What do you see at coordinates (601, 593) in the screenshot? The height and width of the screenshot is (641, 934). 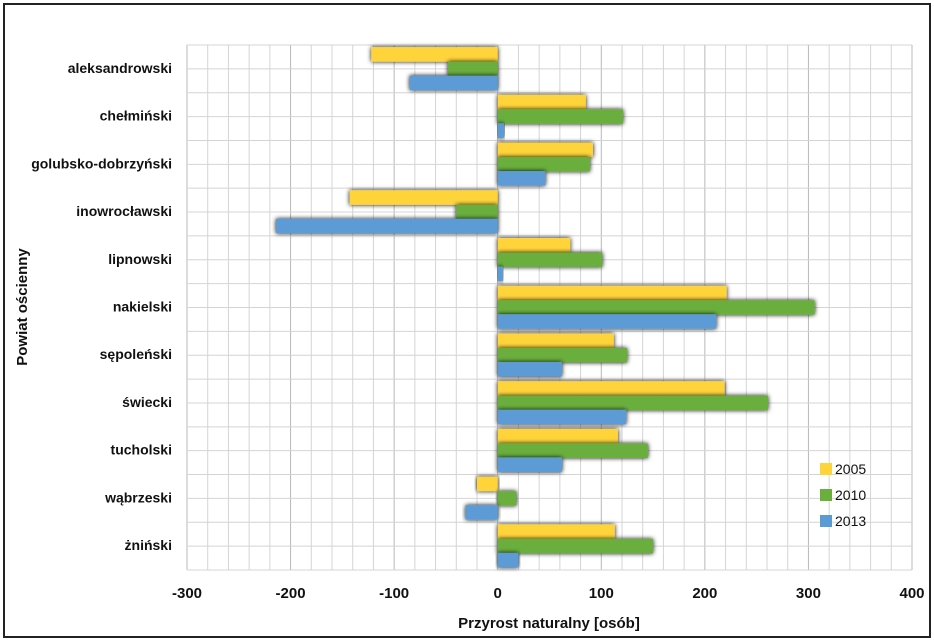 I see `x-tick-label: 100` at bounding box center [601, 593].